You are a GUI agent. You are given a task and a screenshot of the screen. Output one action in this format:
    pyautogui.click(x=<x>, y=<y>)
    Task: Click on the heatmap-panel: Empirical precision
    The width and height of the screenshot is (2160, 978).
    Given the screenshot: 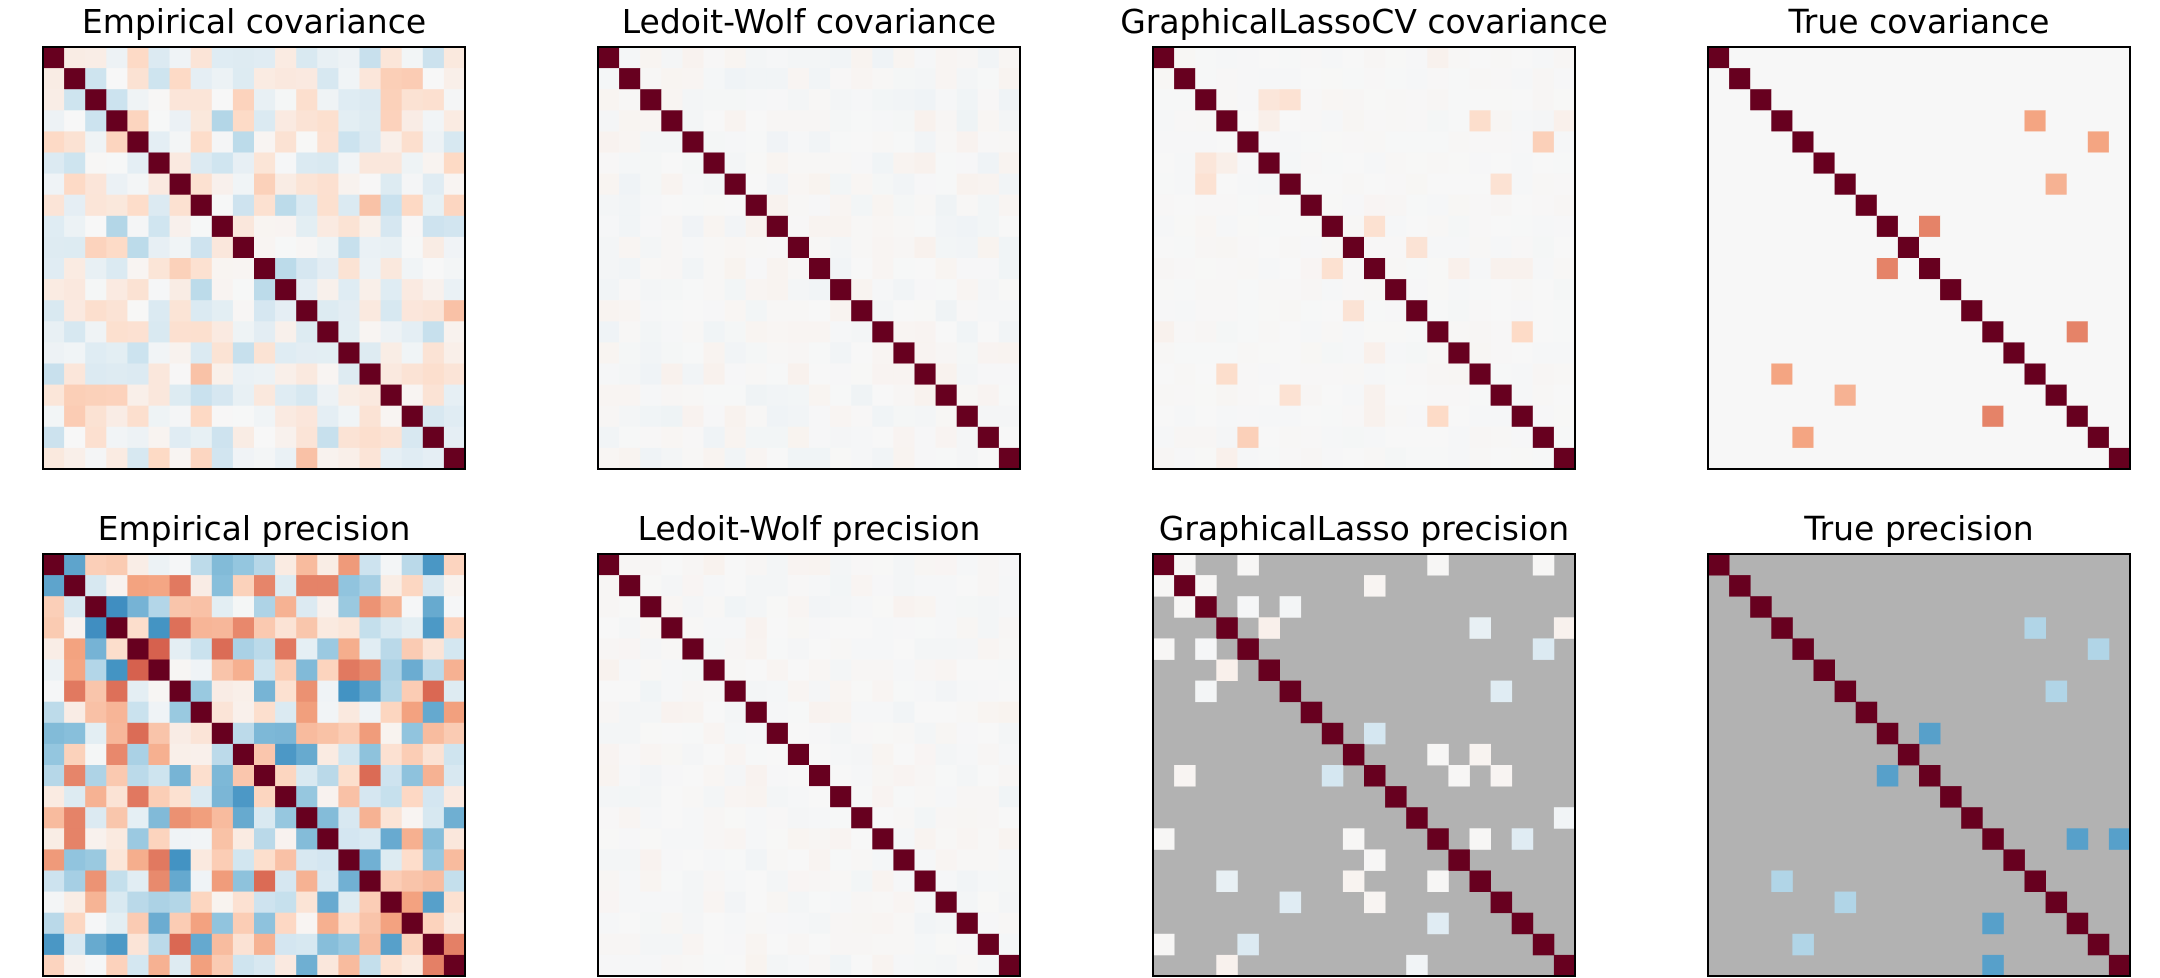 What is the action you would take?
    pyautogui.click(x=254, y=743)
    